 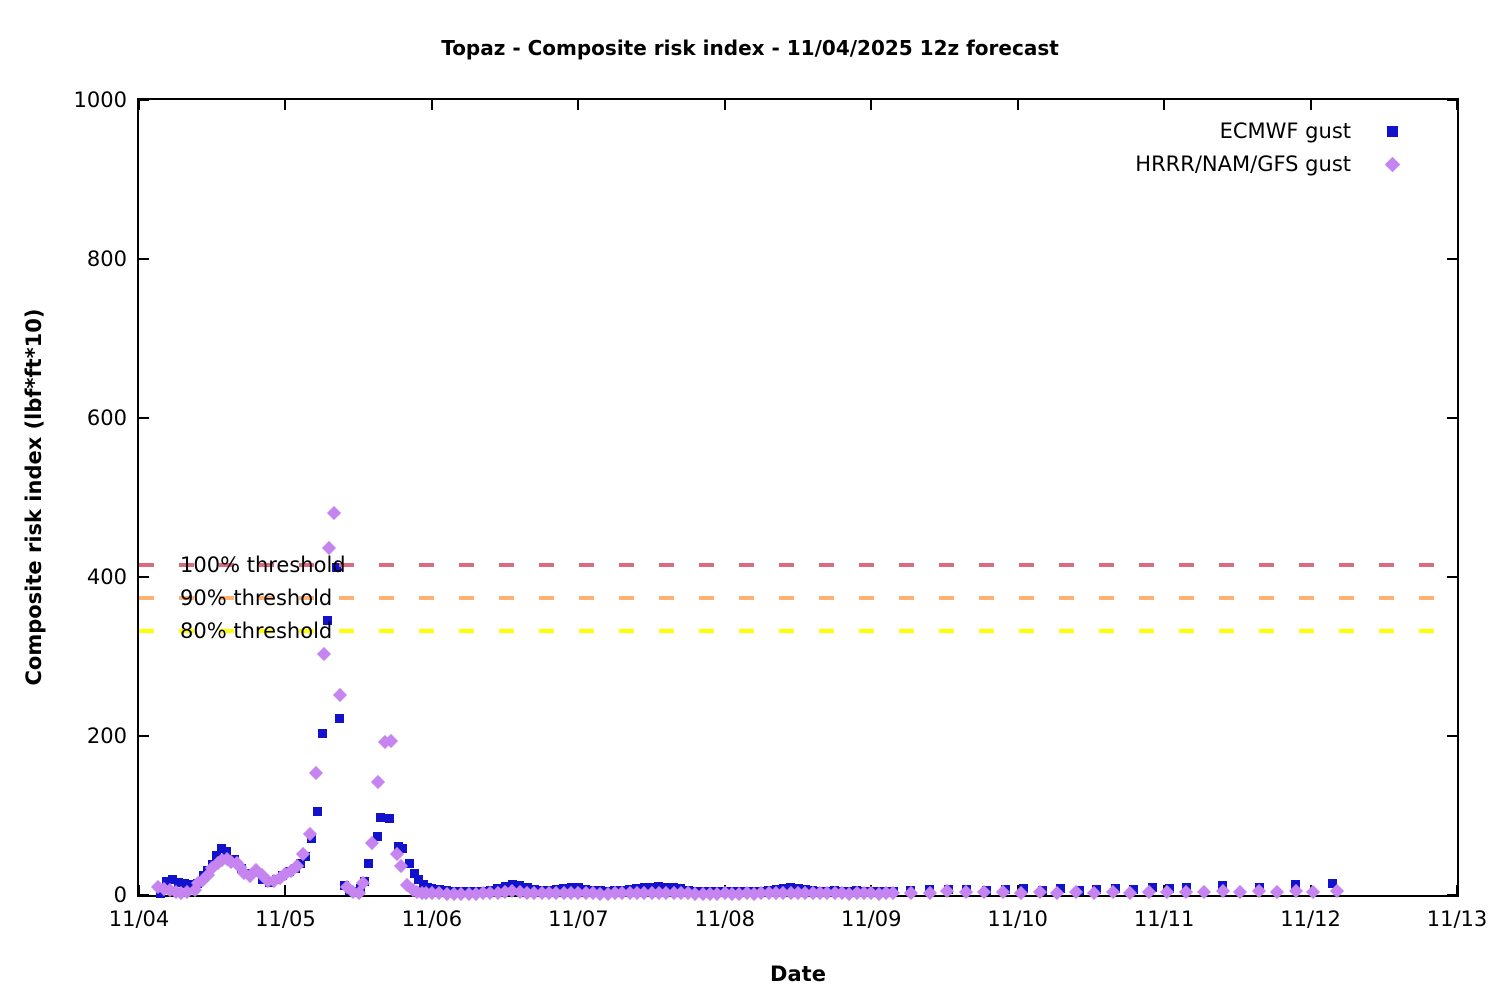 I want to click on x-tick-label: 11/04, so click(x=139, y=919).